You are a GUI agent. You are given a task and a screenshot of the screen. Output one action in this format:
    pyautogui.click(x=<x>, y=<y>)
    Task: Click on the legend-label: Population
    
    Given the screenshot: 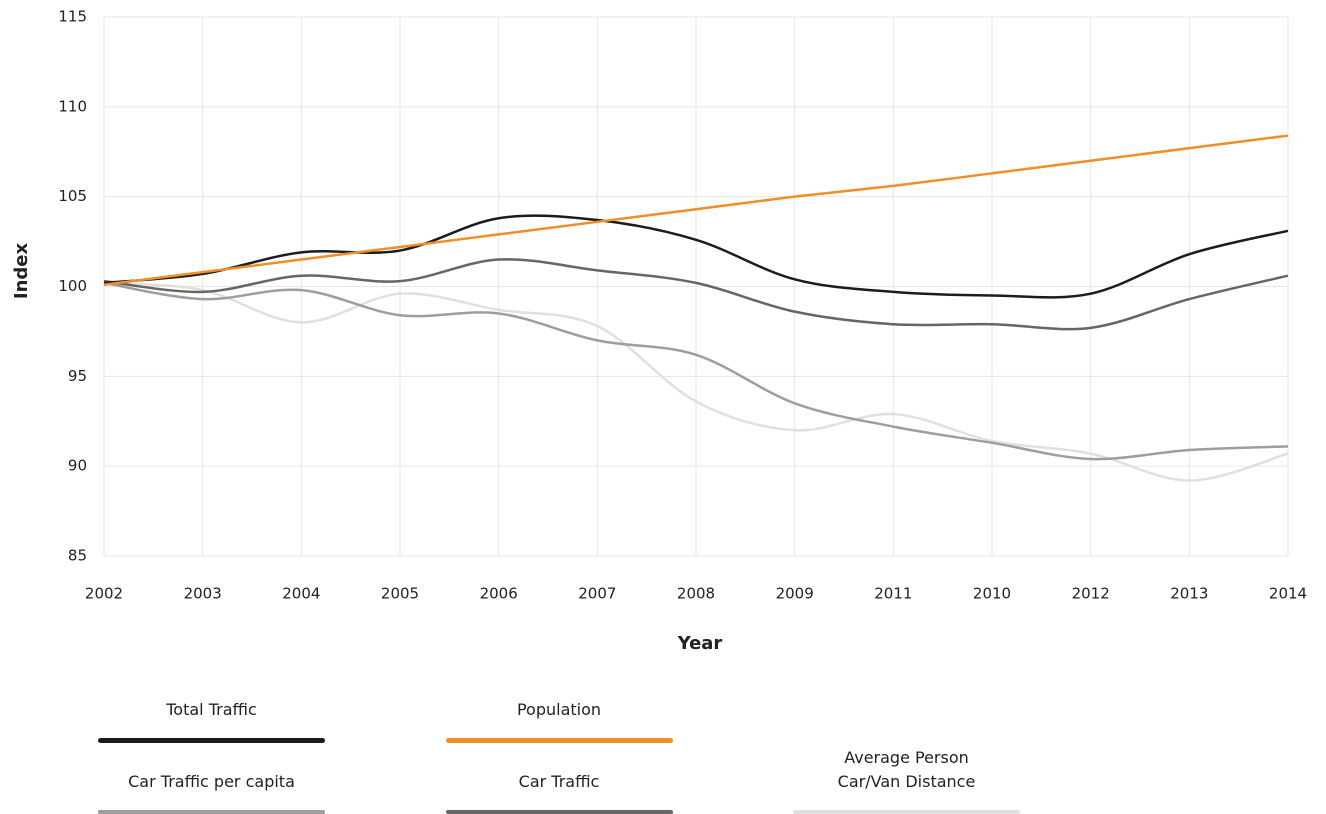 What is the action you would take?
    pyautogui.click(x=559, y=697)
    